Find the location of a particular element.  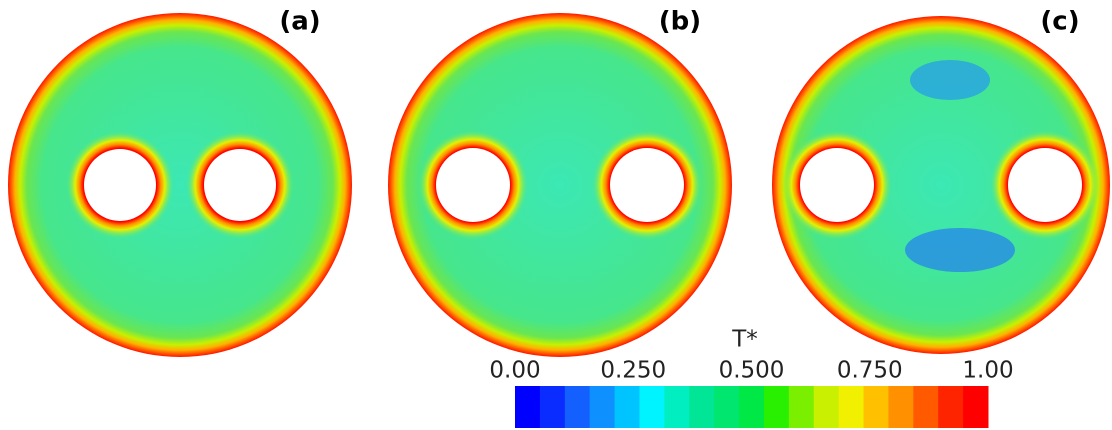

colorbar: T* 0.00 0.250 0.500 0.750 1.00 is located at coordinates (751, 377).